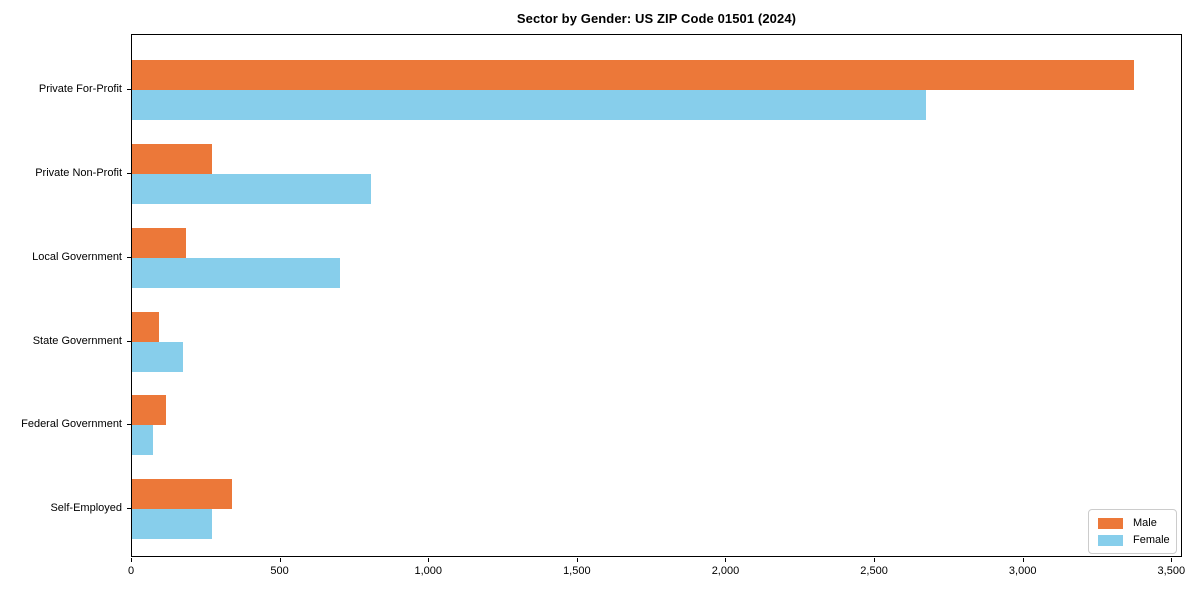 The width and height of the screenshot is (1200, 600). What do you see at coordinates (157, 356) in the screenshot?
I see `bar-female-state-government` at bounding box center [157, 356].